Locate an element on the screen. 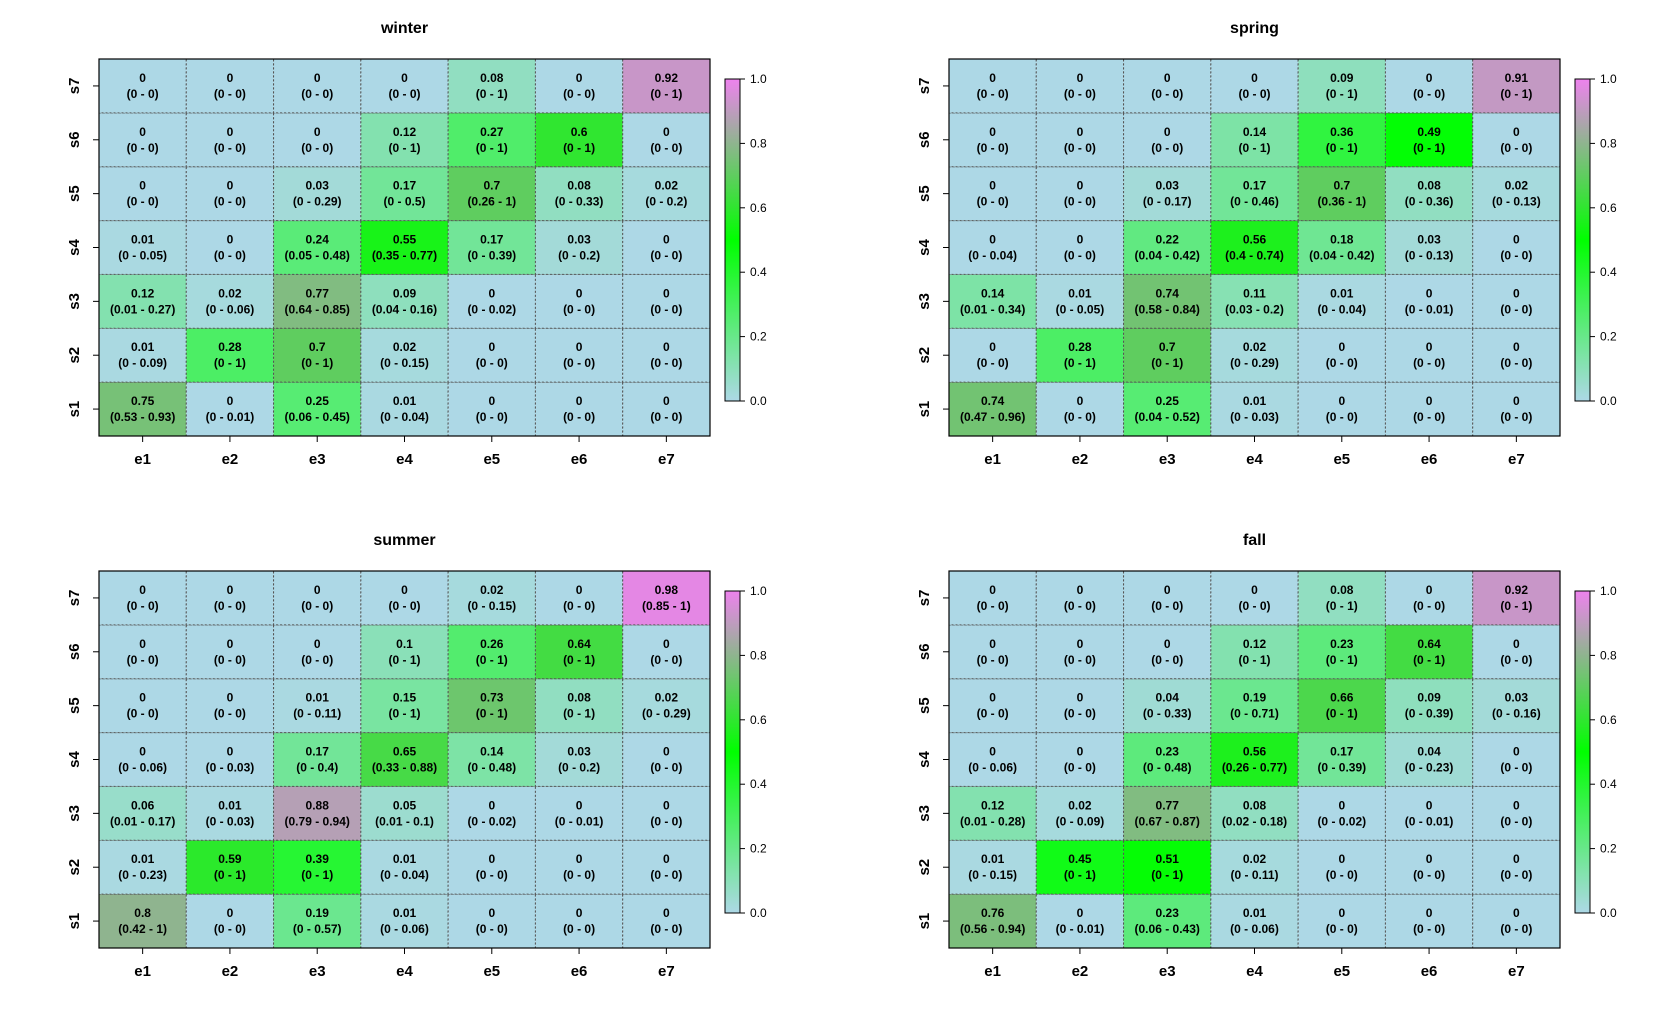  cell-value-label: 0.17 is located at coordinates (318, 752).